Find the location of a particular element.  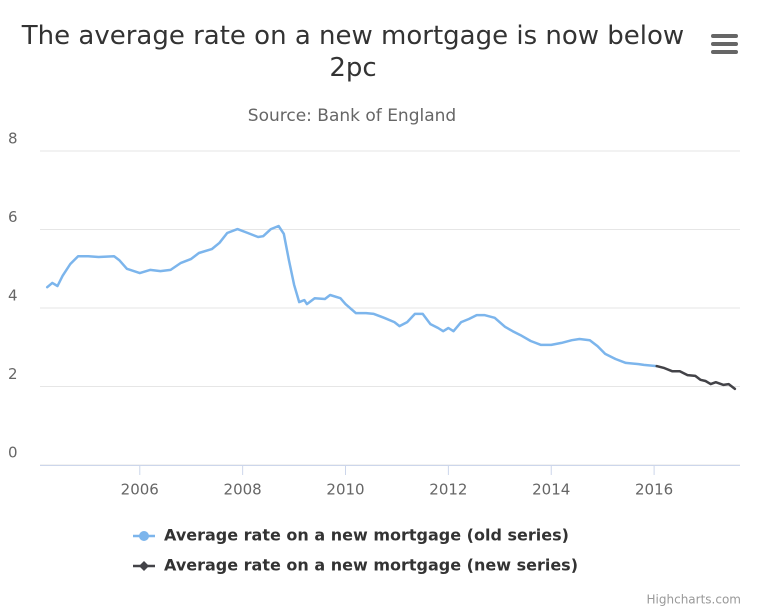

menu-button is located at coordinates (724, 44).